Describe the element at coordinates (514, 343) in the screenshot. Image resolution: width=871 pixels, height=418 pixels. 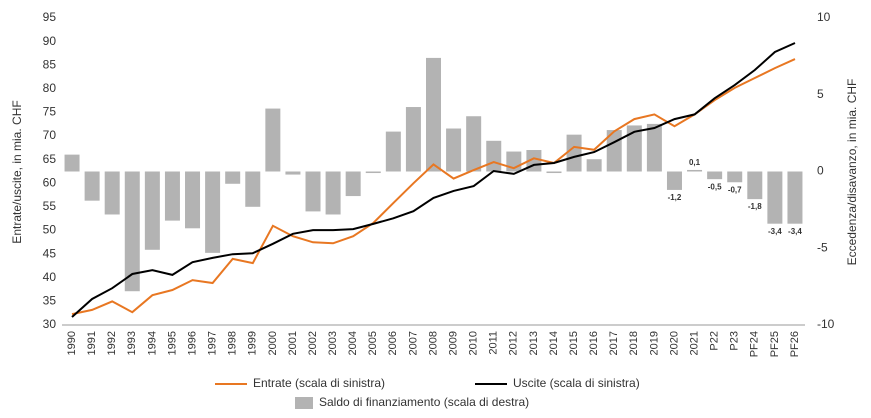
I see `x-tick-label: 2012` at that location.